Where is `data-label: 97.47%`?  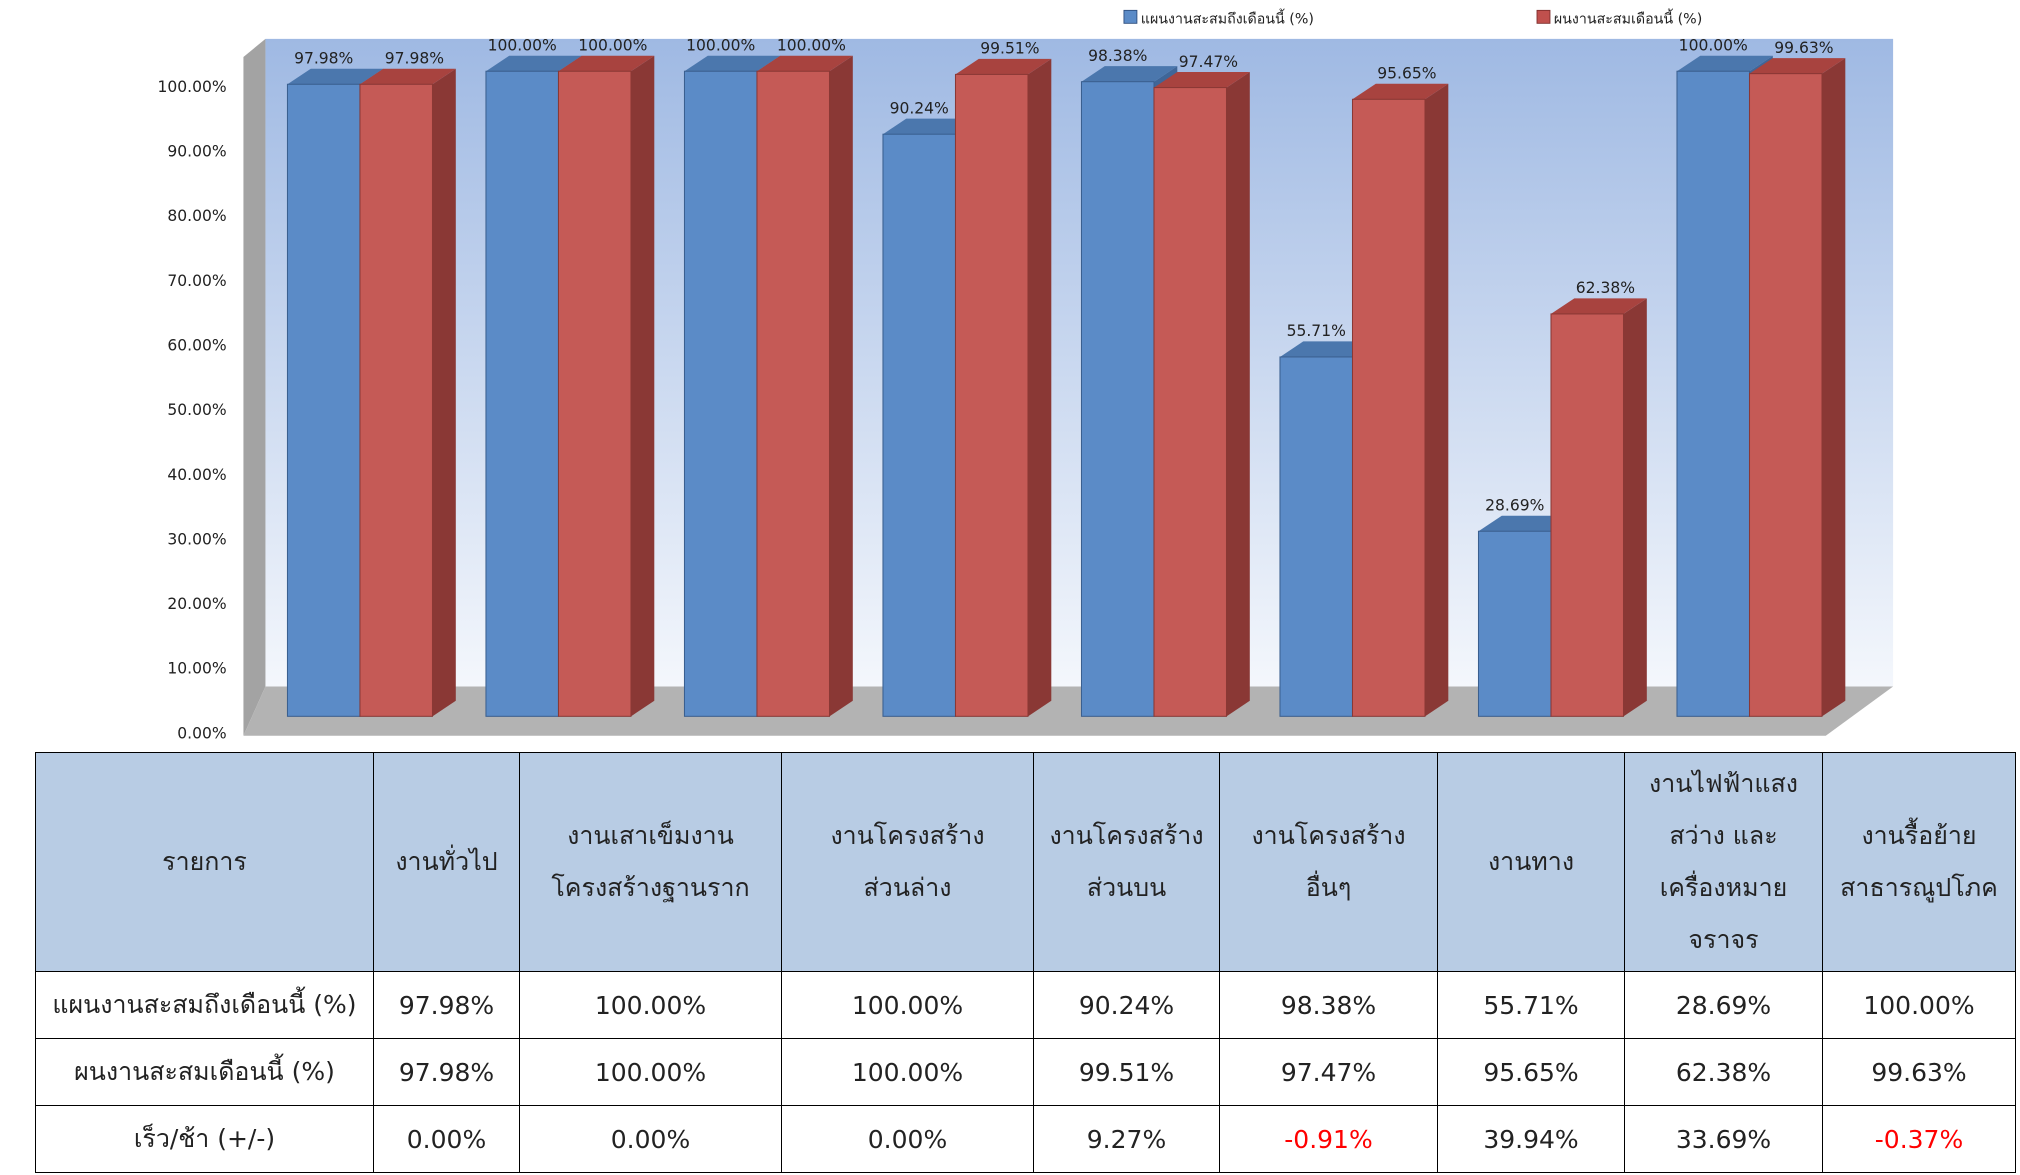 data-label: 97.47% is located at coordinates (1208, 62).